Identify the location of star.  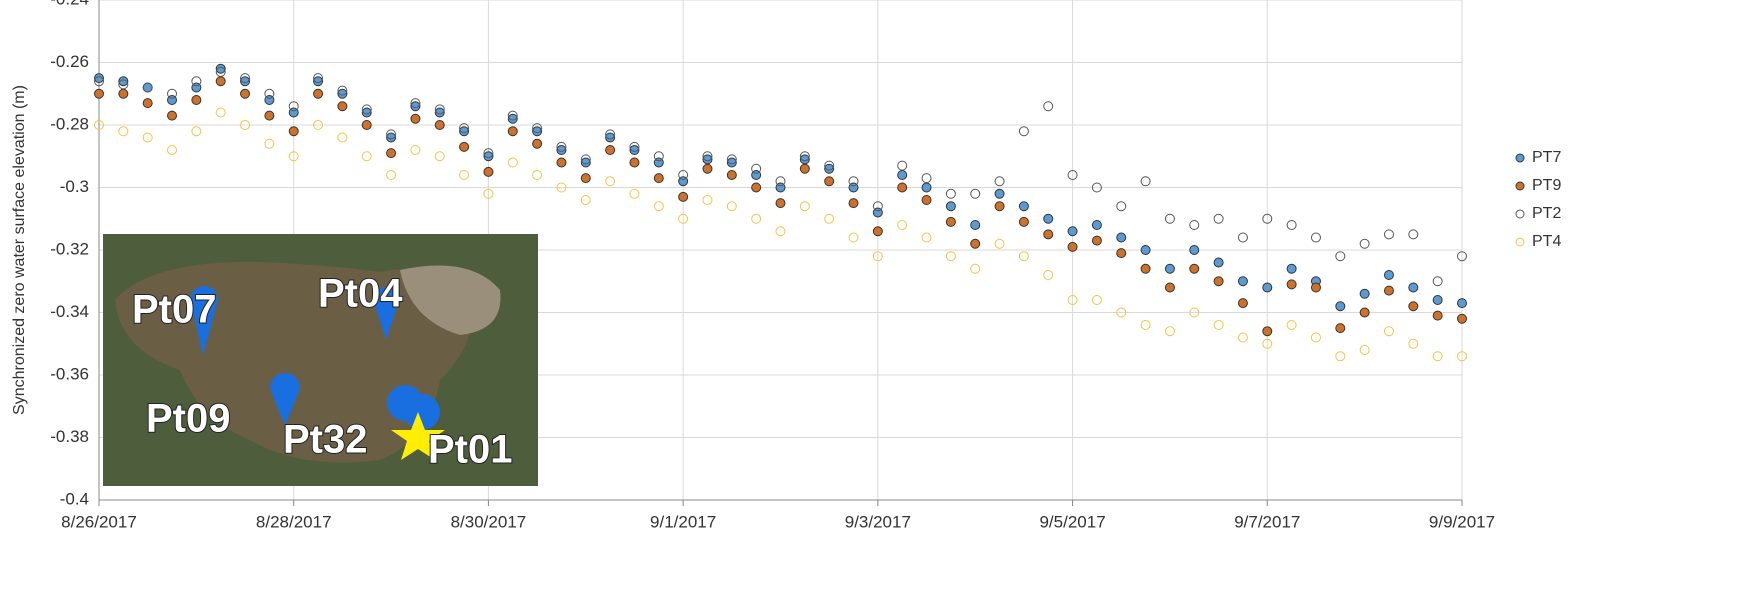
(418, 436).